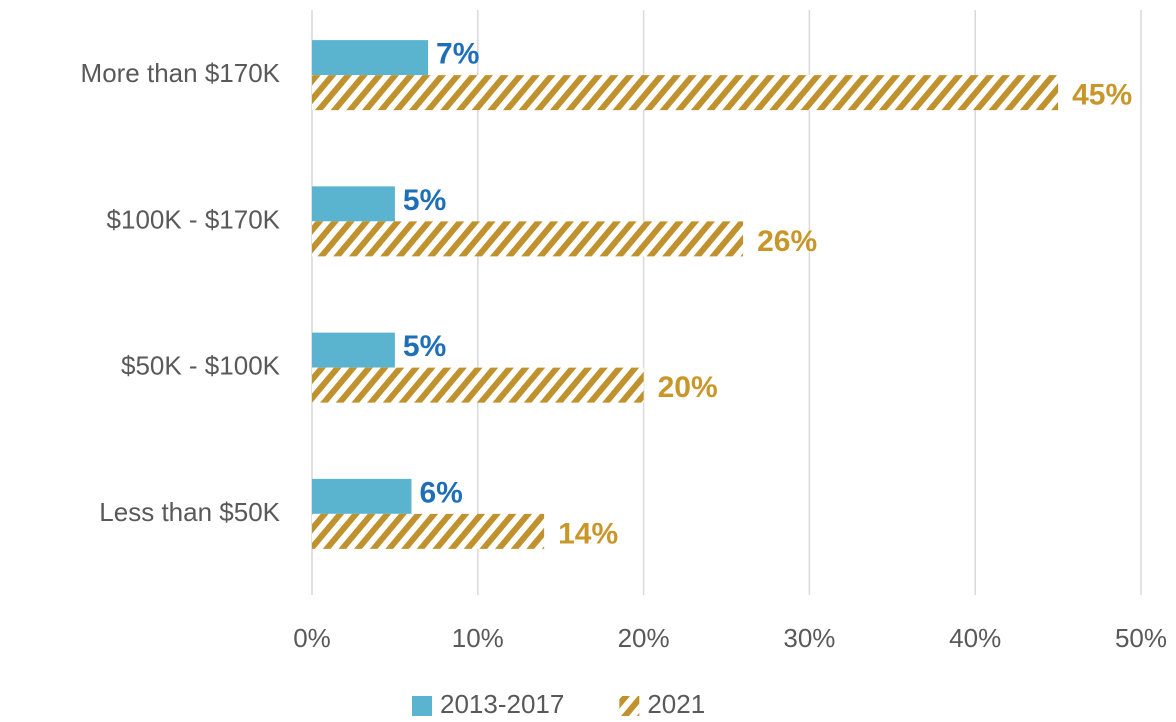 The height and width of the screenshot is (722, 1176). I want to click on x-tick-label: 0%, so click(312, 638).